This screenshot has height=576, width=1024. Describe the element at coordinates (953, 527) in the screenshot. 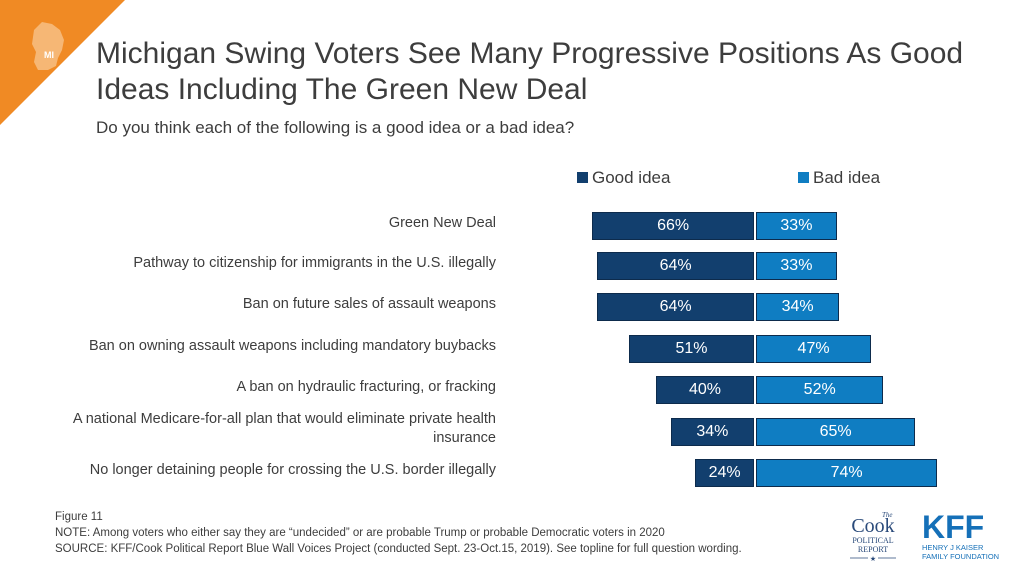

I see `svg-text: KFF` at that location.